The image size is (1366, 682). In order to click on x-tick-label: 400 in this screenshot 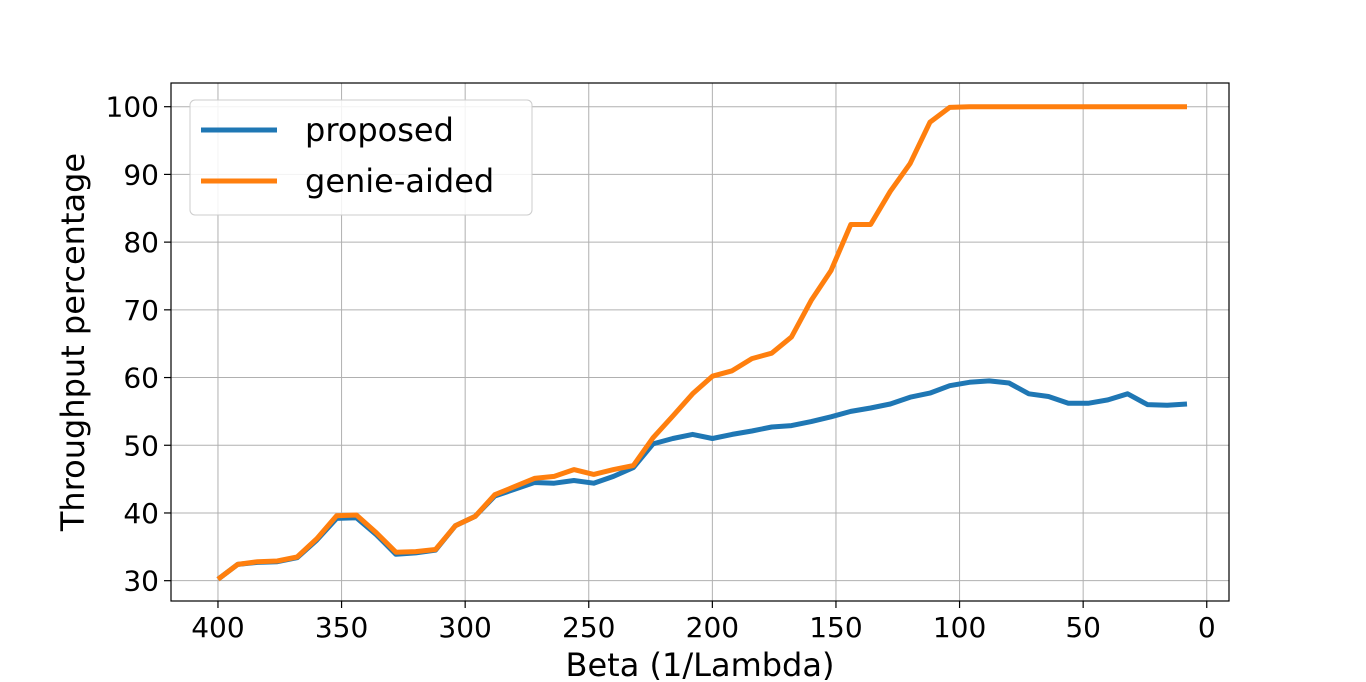, I will do `click(217, 627)`.